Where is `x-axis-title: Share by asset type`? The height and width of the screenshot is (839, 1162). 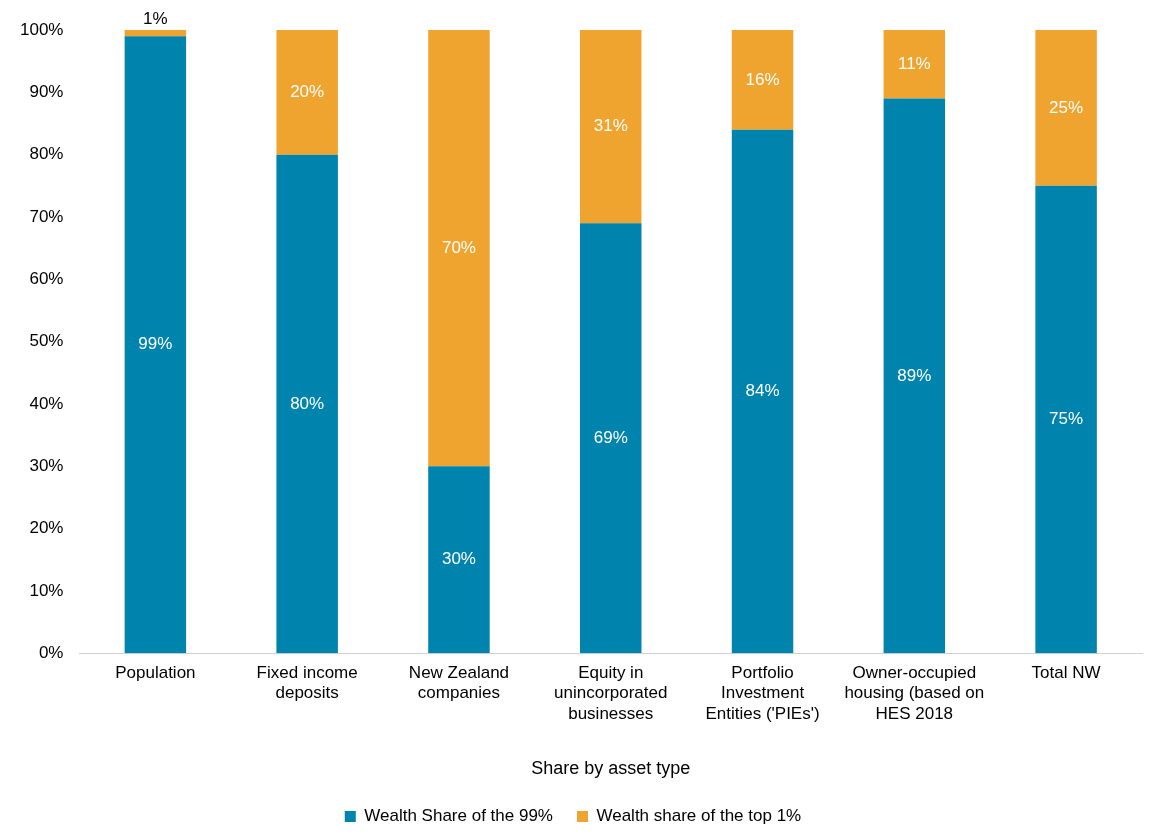
x-axis-title: Share by asset type is located at coordinates (611, 768).